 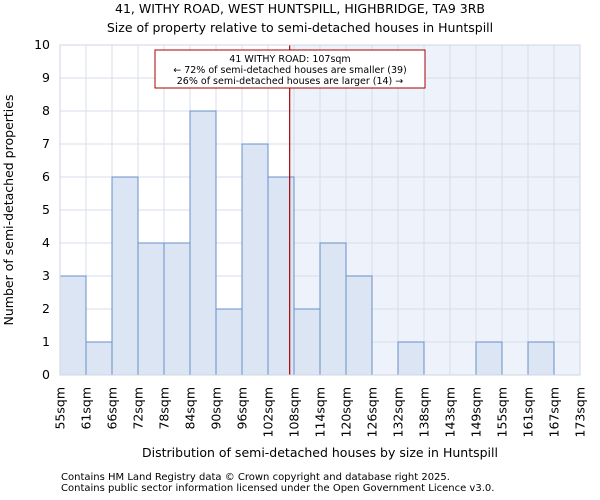 What do you see at coordinates (8, 210) in the screenshot?
I see `y-axis-label: Number of semi-detached properties` at bounding box center [8, 210].